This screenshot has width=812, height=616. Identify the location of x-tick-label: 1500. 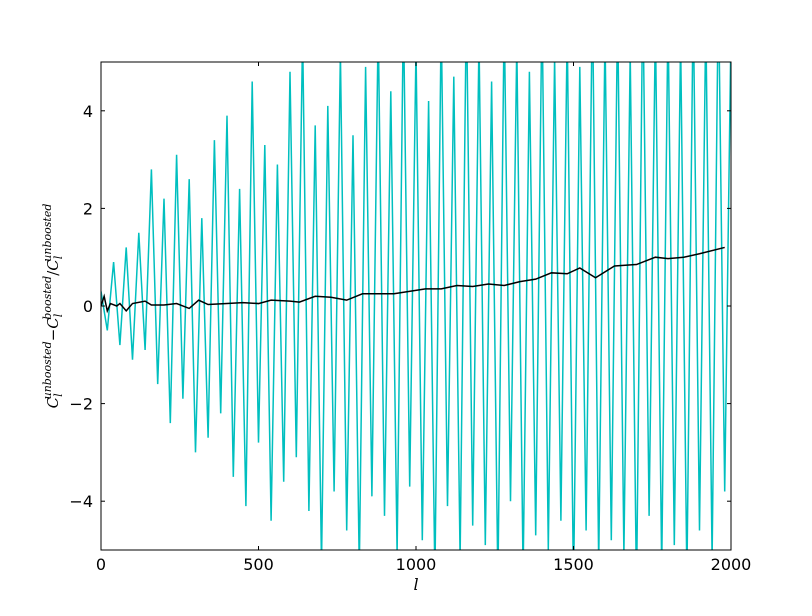
(573, 564).